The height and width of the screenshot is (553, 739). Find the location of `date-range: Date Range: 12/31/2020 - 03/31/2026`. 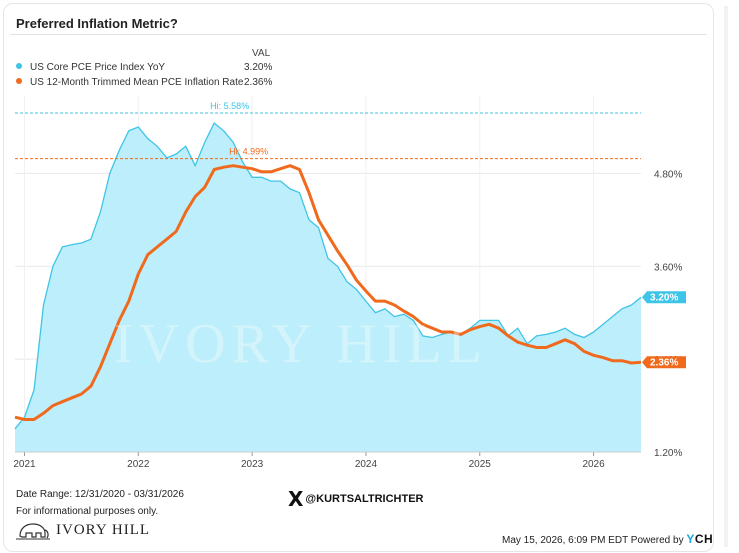

date-range: Date Range: 12/31/2020 - 03/31/2026 is located at coordinates (100, 494).